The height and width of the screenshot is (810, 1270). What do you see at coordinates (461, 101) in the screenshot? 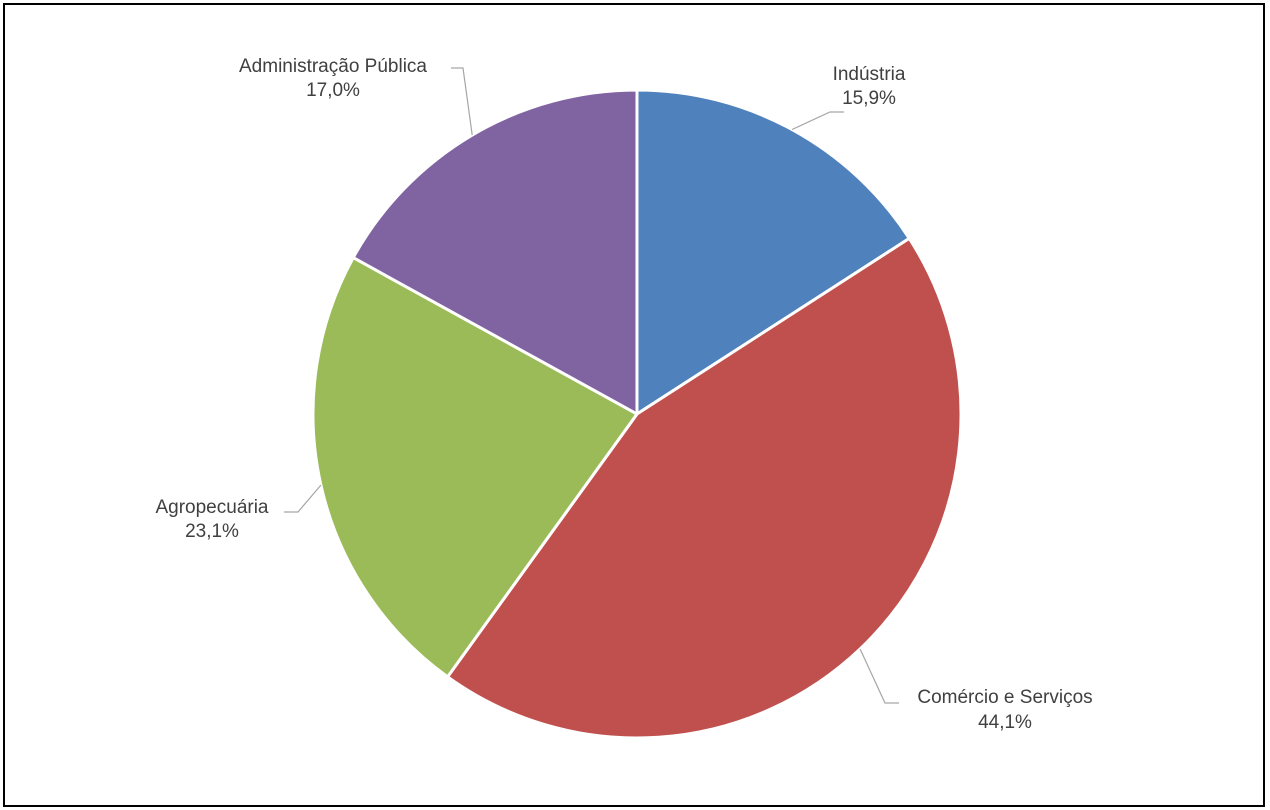
I see `leader-line-administracao-publica` at bounding box center [461, 101].